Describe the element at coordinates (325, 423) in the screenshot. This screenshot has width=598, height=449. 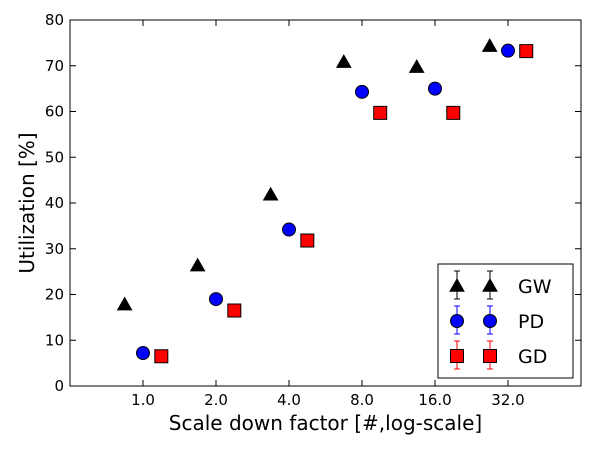
I see `x-axis-label: Scale down factor [#,log-scale]` at that location.